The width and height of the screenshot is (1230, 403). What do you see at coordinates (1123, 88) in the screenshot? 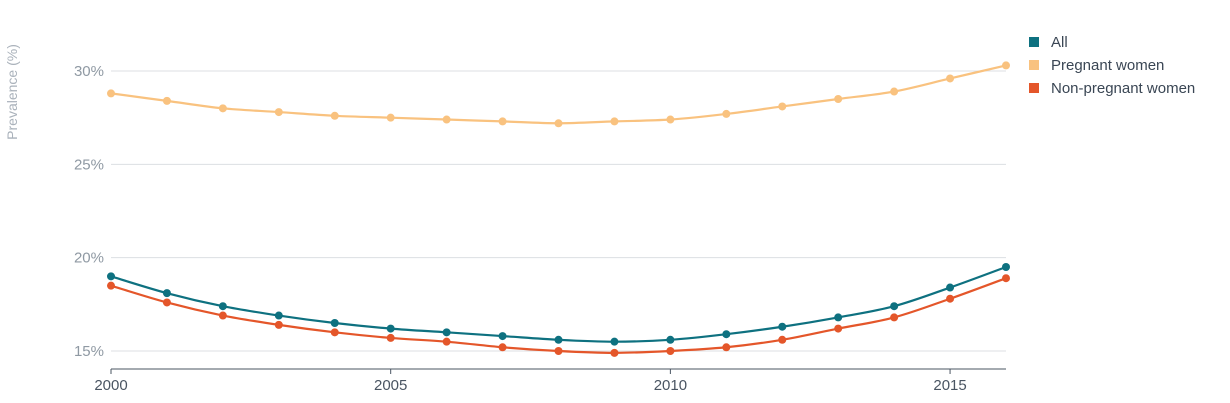
I see `legend-label: Non-pregnant women` at bounding box center [1123, 88].